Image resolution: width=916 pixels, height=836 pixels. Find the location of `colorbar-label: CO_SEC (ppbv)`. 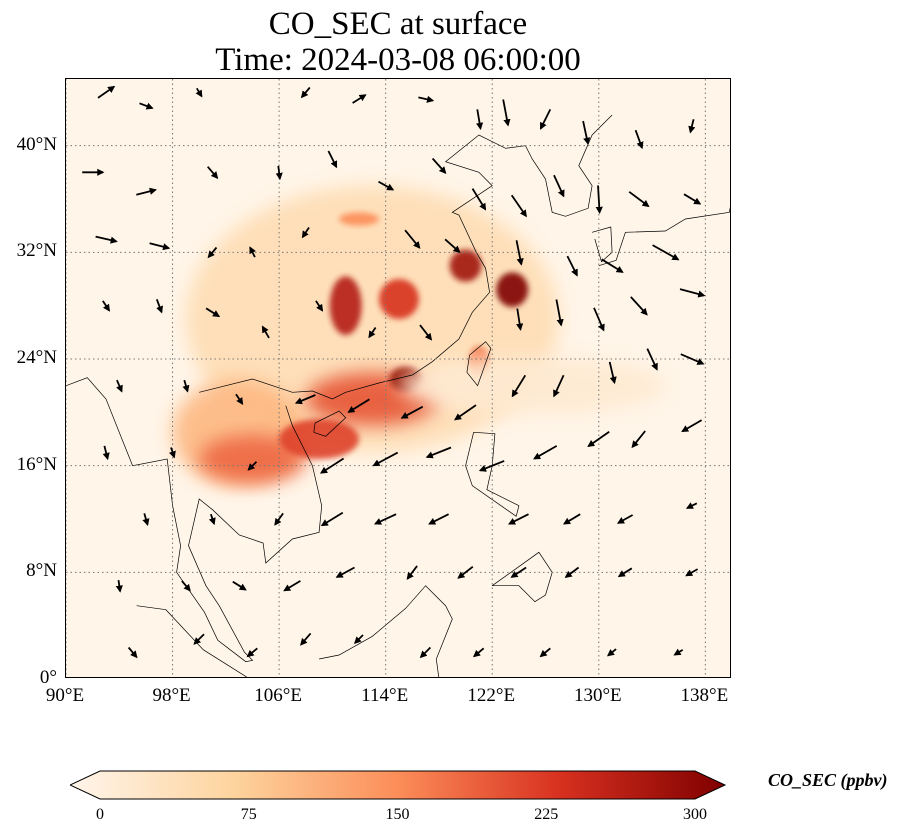

colorbar-label: CO_SEC (ppbv) is located at coordinates (828, 780).